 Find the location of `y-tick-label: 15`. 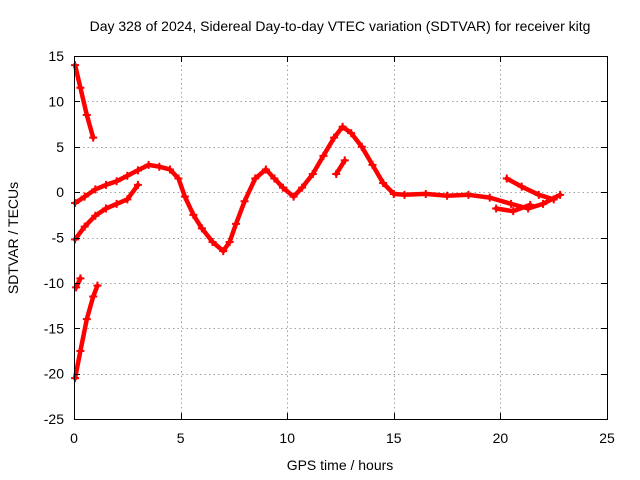

y-tick-label: 15 is located at coordinates (56, 56).